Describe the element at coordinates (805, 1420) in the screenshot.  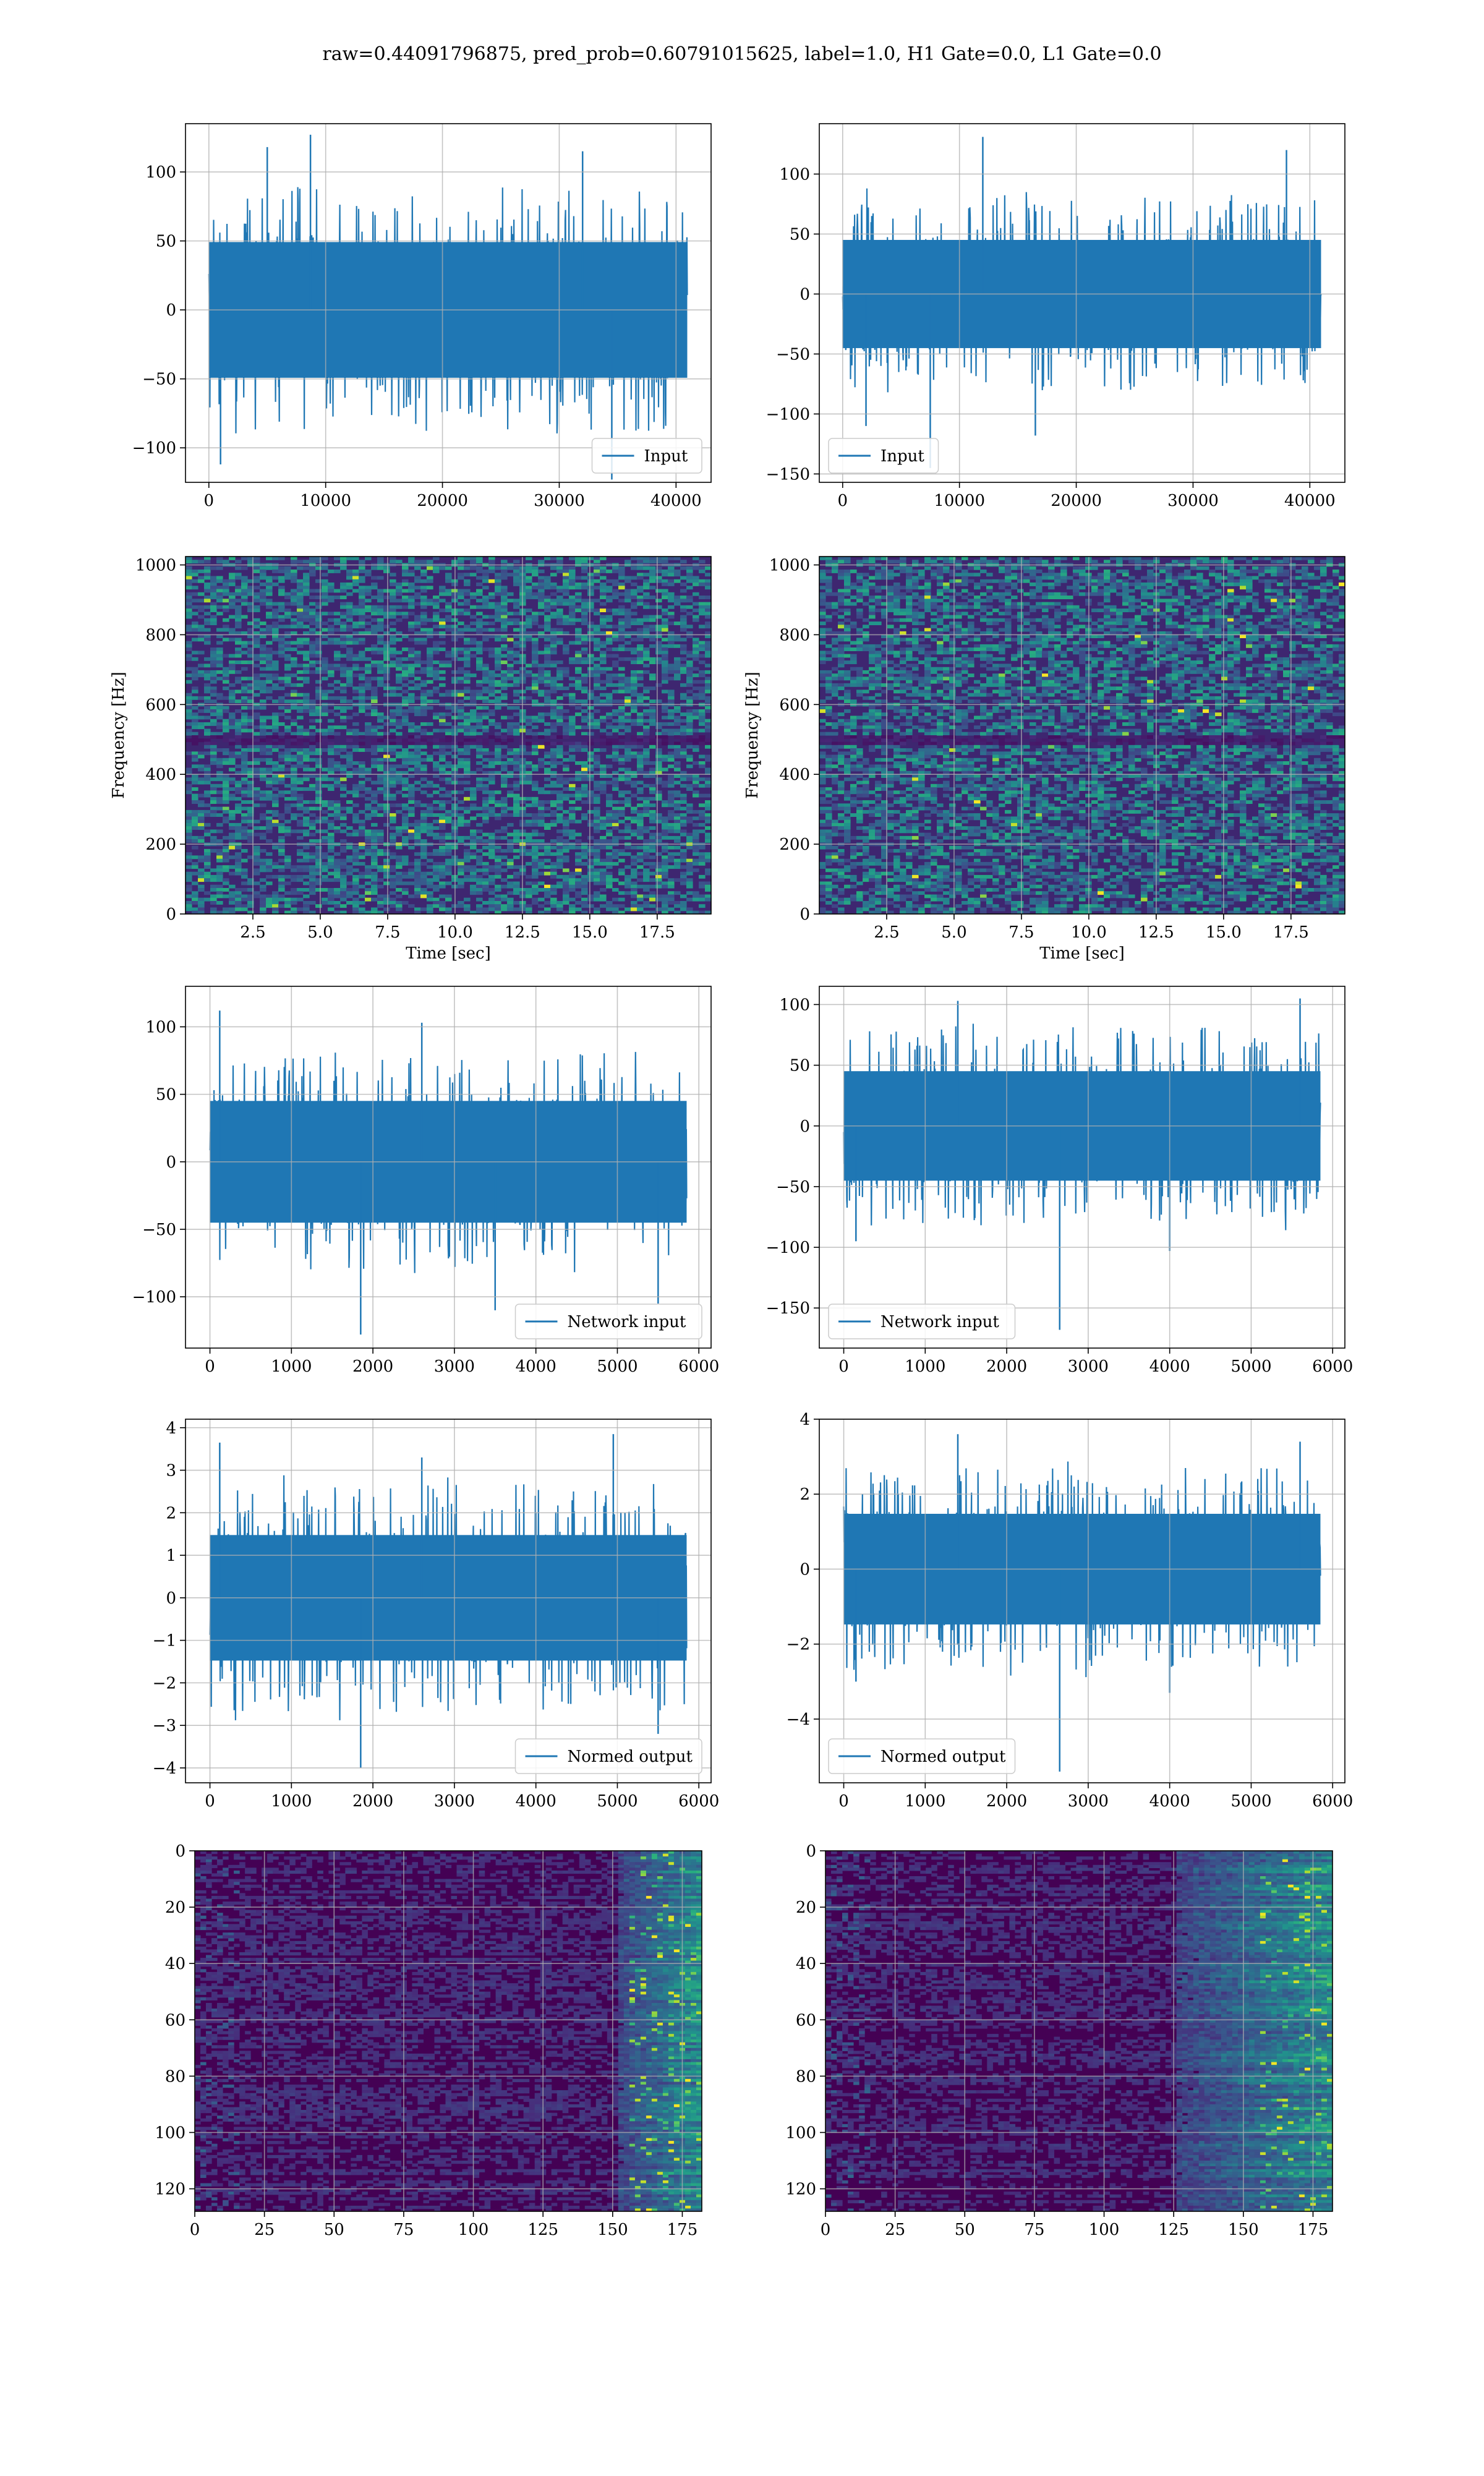
I see `l1-normed-output-ytick-label-4: 4` at that location.